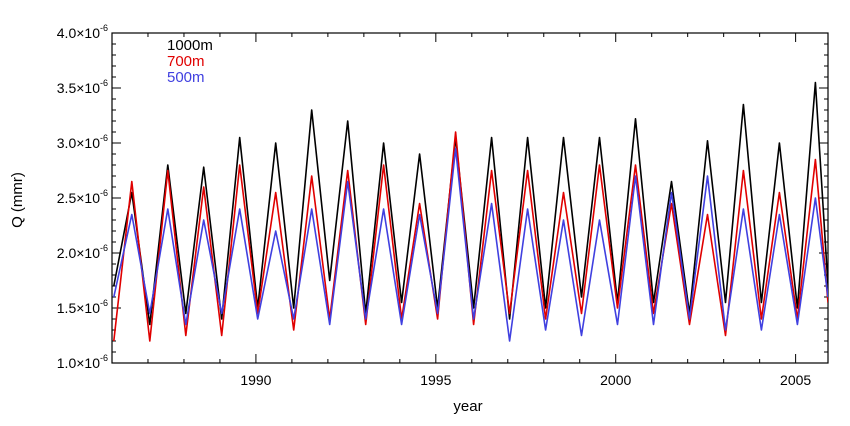  What do you see at coordinates (82, 307) in the screenshot?
I see `y-tick-label: 1.5×10⁻⁶` at bounding box center [82, 307].